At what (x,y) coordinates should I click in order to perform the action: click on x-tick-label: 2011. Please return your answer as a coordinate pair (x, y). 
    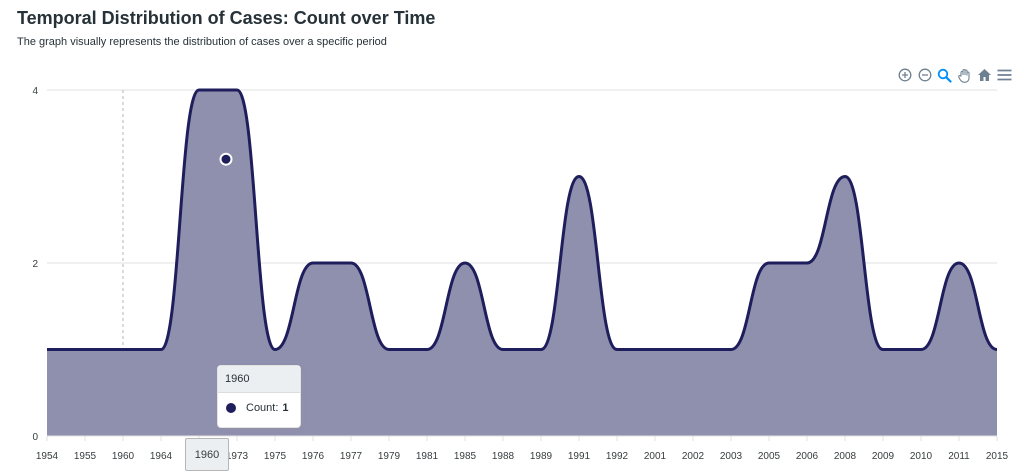
    Looking at the image, I should click on (959, 456).